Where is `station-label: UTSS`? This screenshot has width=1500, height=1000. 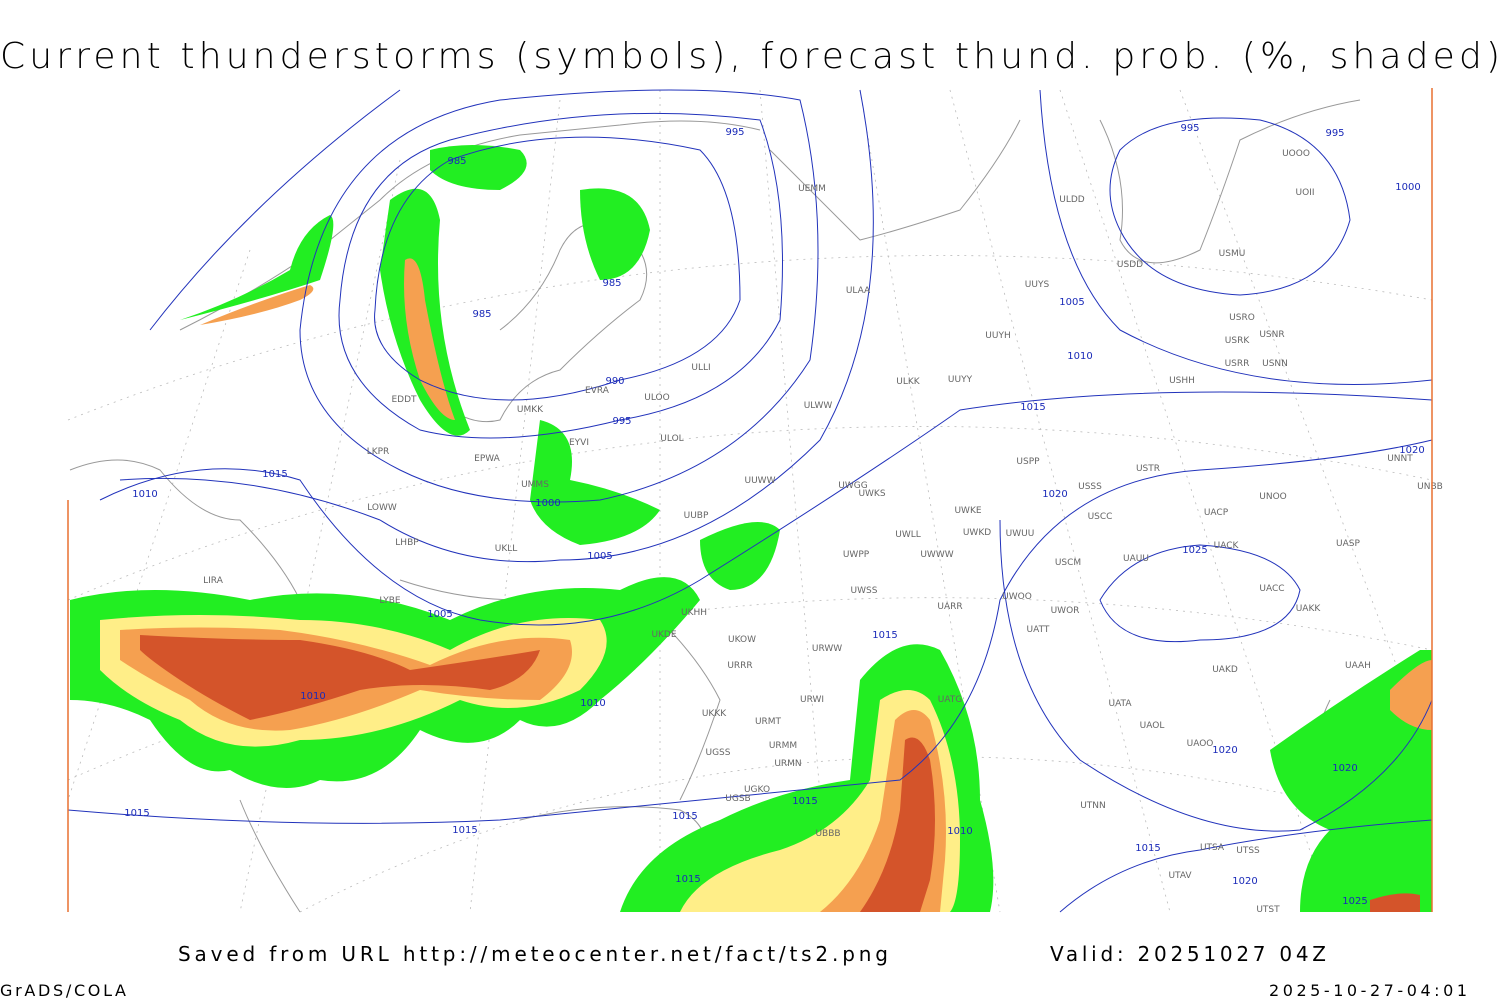 station-label: UTSS is located at coordinates (1248, 851).